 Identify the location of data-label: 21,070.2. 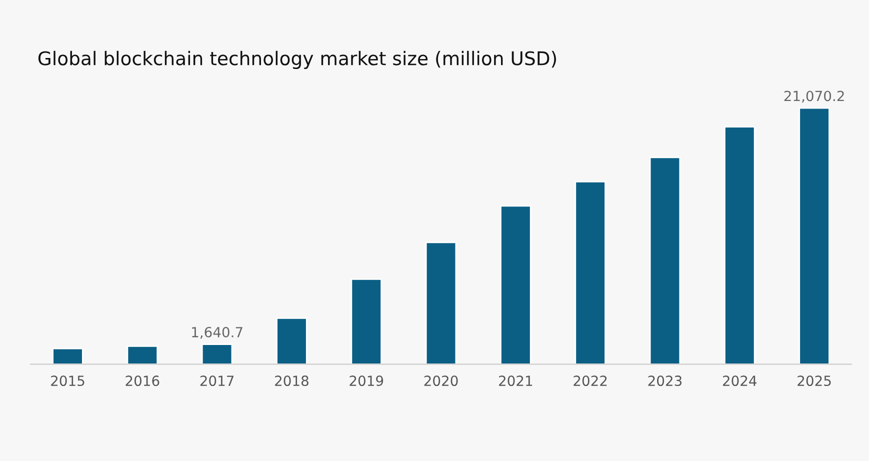
(814, 96).